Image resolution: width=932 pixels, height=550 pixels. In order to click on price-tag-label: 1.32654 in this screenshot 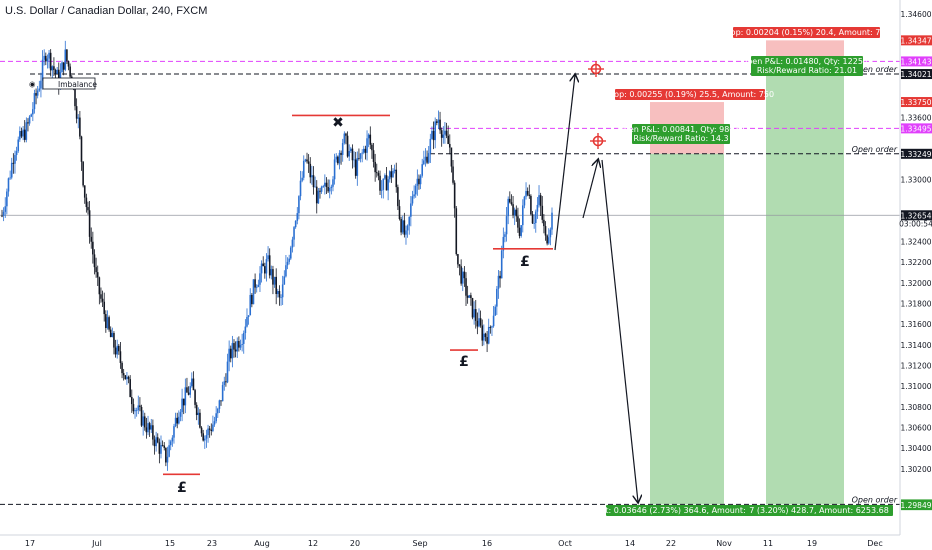, I will do `click(915, 215)`.